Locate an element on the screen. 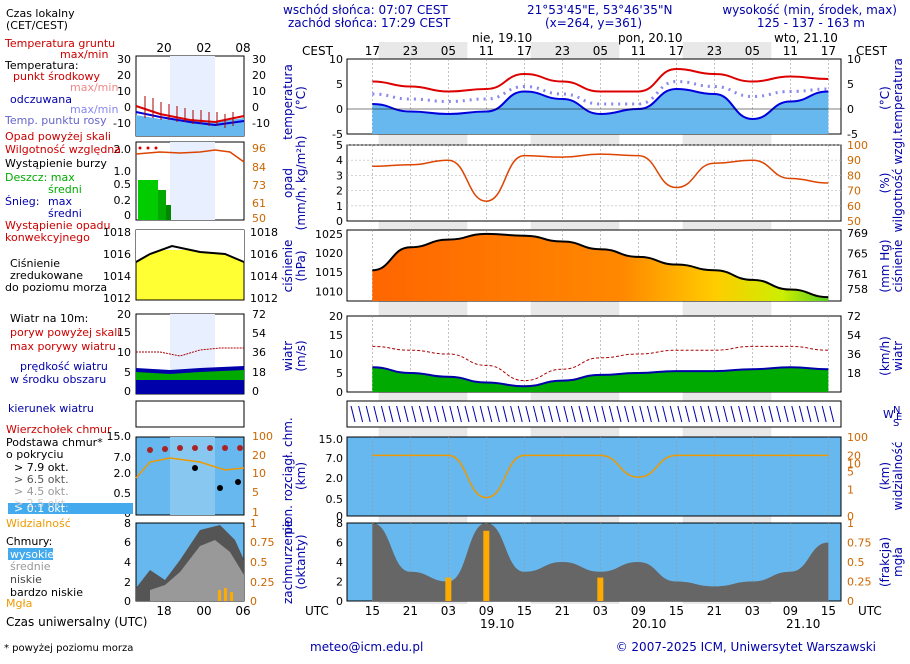 The width and height of the screenshot is (910, 664). panel-frame is located at coordinates (594, 476).